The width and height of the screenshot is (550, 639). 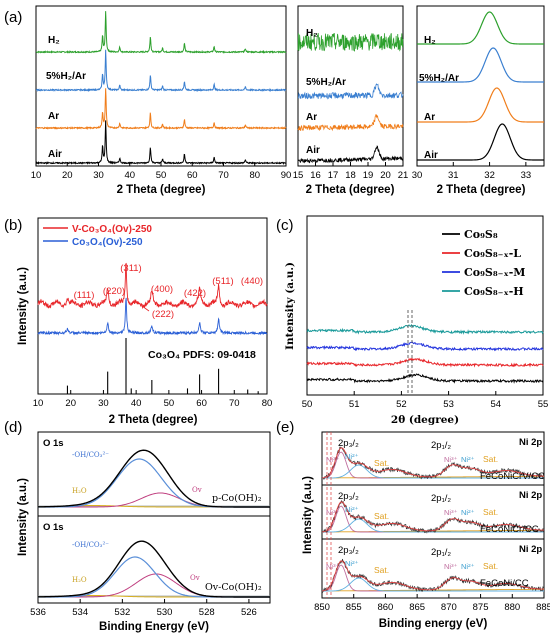 What do you see at coordinates (471, 171) in the screenshot?
I see `x-ticks: 30 31 32 33` at bounding box center [471, 171].